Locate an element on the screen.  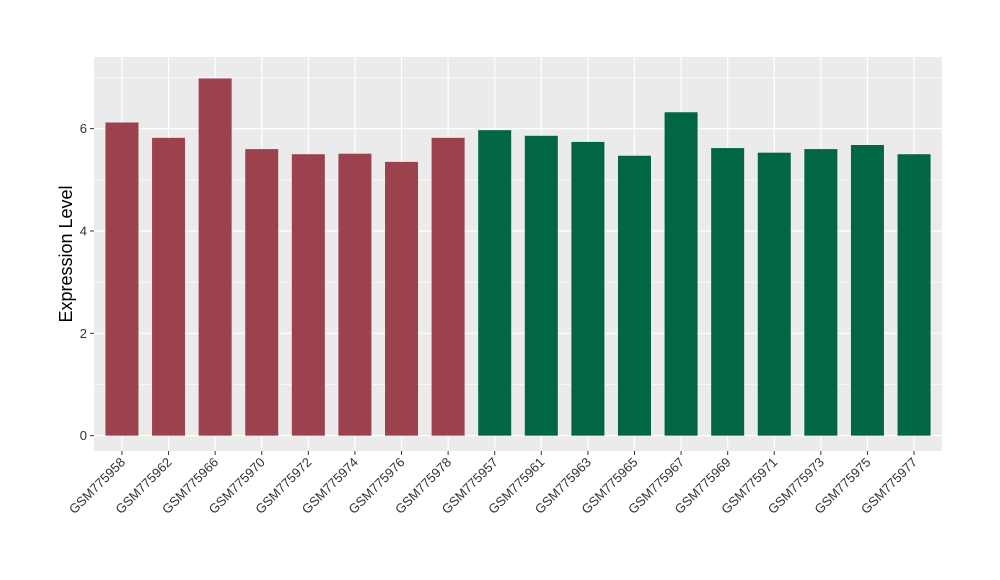
y-tick-label: 4 is located at coordinates (83, 230).